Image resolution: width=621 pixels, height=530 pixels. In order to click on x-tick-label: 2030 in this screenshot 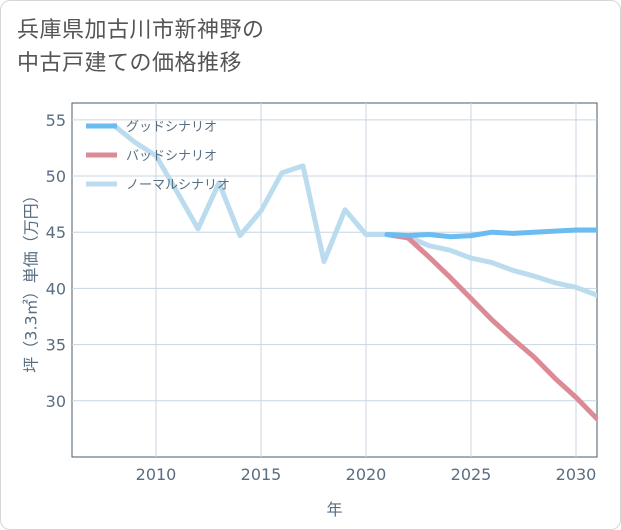, I will do `click(576, 474)`.